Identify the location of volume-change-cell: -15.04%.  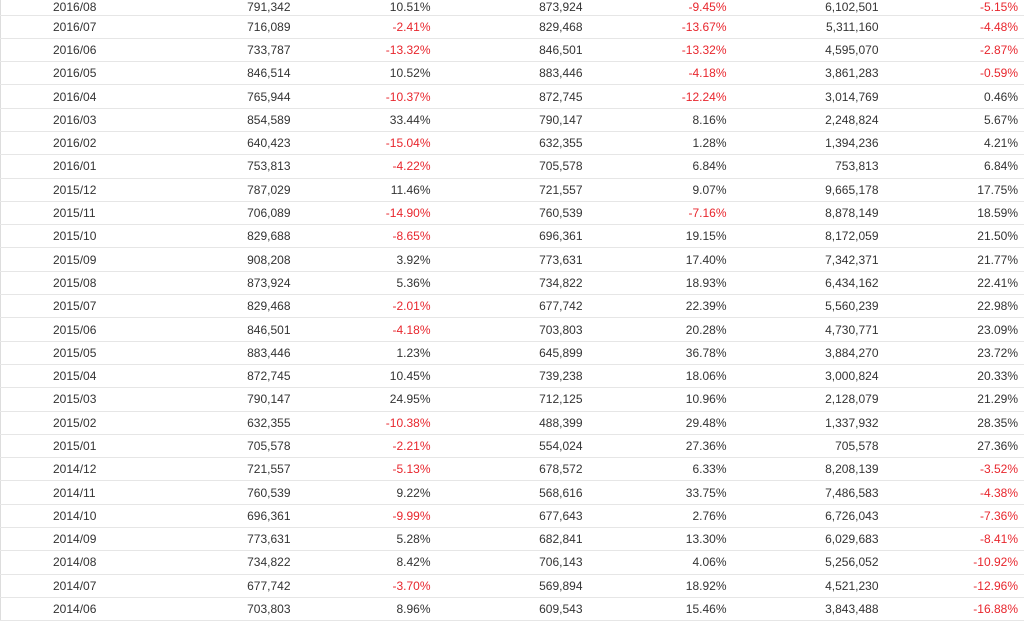
(363, 143).